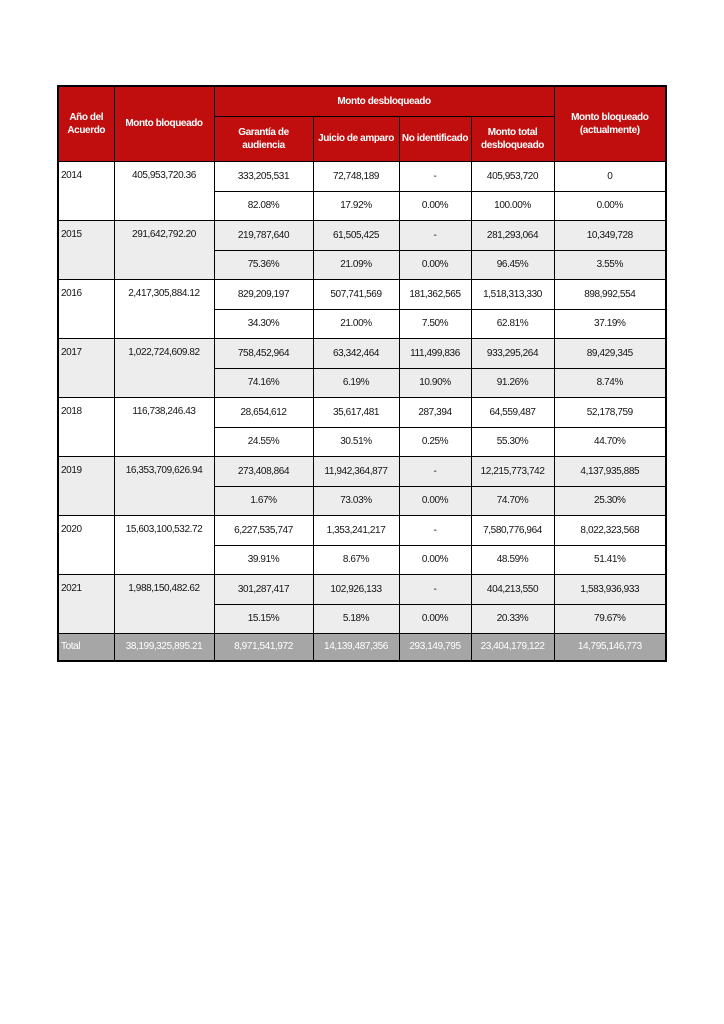 The image size is (724, 1024). What do you see at coordinates (435, 647) in the screenshot?
I see `total-no-identificado-cell: 293,149,795` at bounding box center [435, 647].